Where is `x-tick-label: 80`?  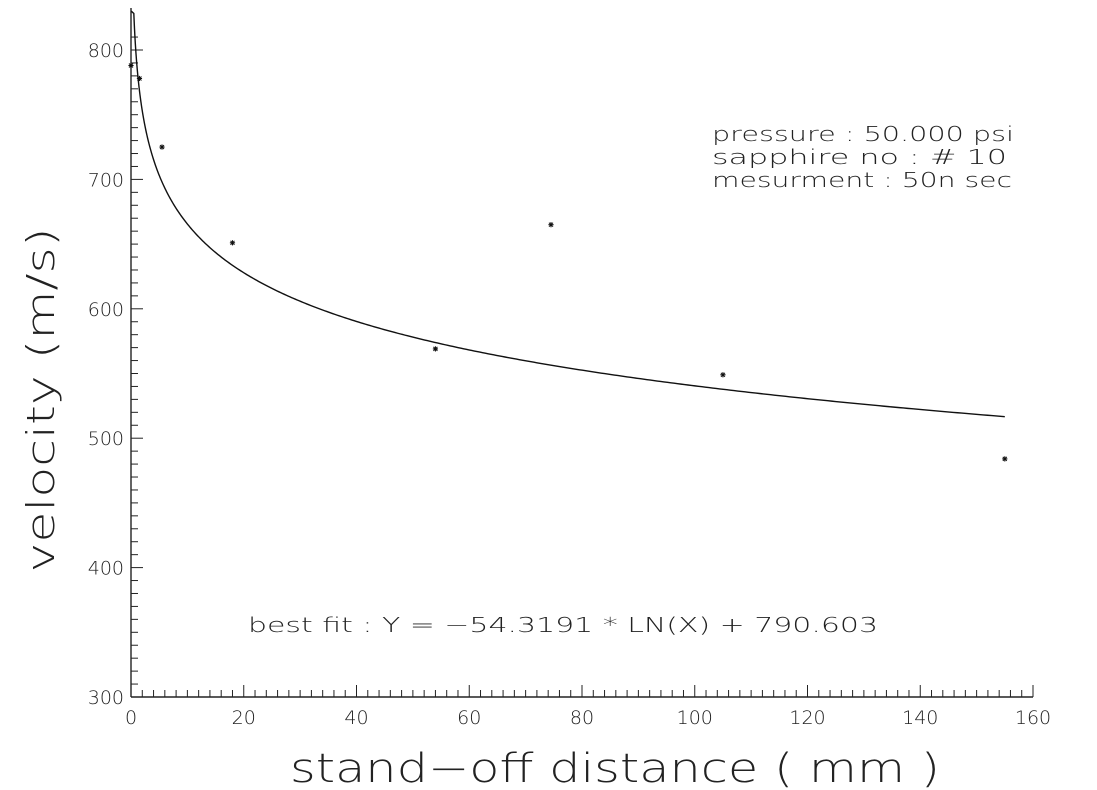
x-tick-label: 80 is located at coordinates (582, 718).